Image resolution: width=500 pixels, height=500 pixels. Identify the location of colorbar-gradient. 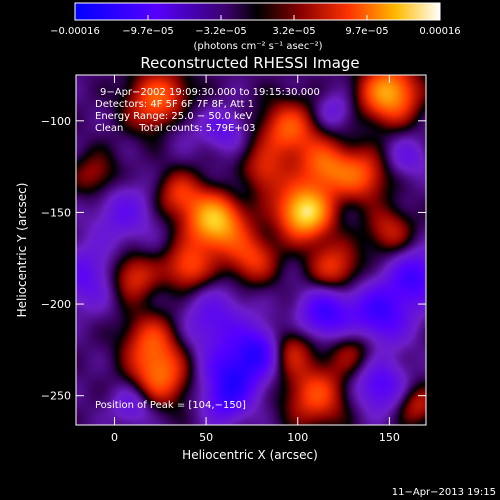
(257, 11).